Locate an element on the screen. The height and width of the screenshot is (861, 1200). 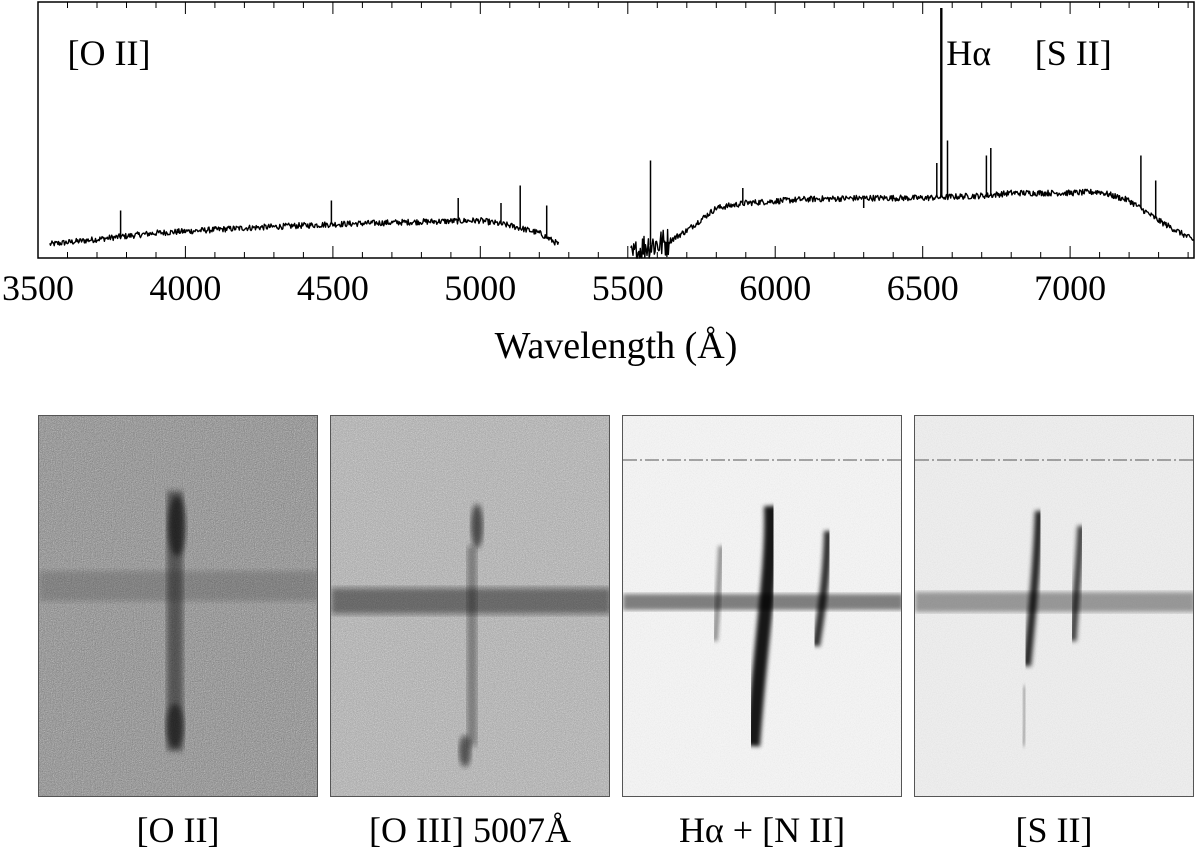
x-axis-label: Wavelength (Å) is located at coordinates (616, 346).